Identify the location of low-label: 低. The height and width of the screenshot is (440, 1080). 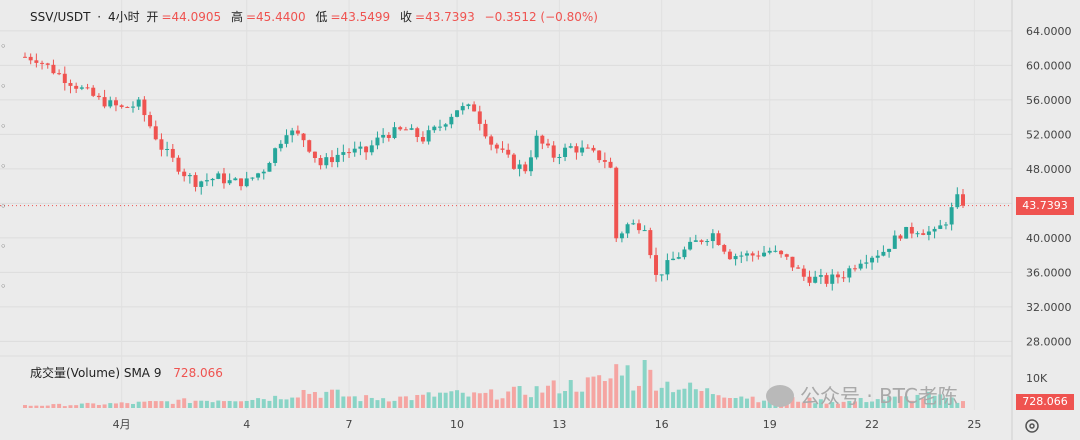
(321, 17).